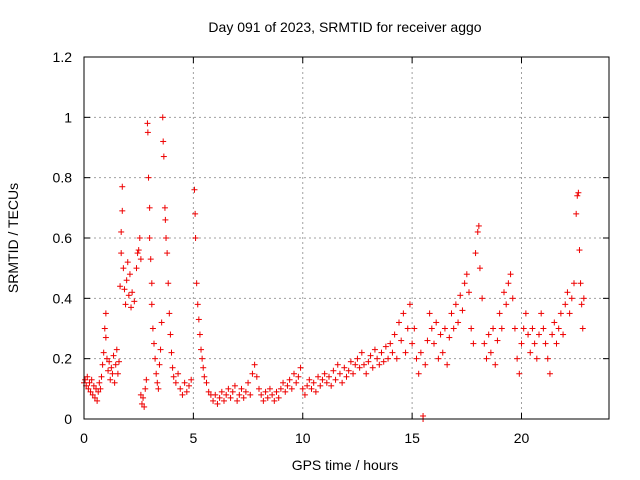 Image resolution: width=640 pixels, height=480 pixels. What do you see at coordinates (68, 117) in the screenshot?
I see `y-tick-label: 1` at bounding box center [68, 117].